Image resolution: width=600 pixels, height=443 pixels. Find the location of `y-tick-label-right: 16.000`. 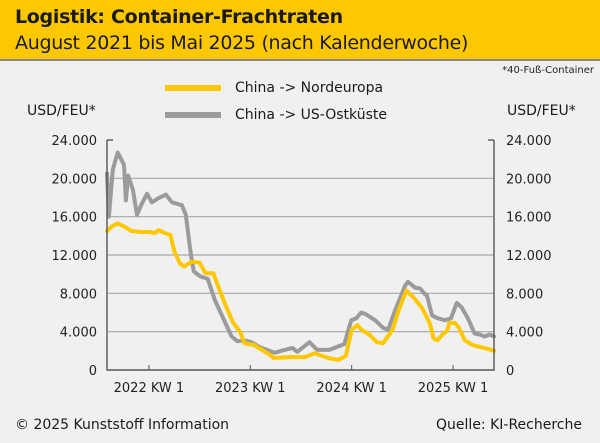

y-tick-label-right: 16.000 is located at coordinates (529, 218).